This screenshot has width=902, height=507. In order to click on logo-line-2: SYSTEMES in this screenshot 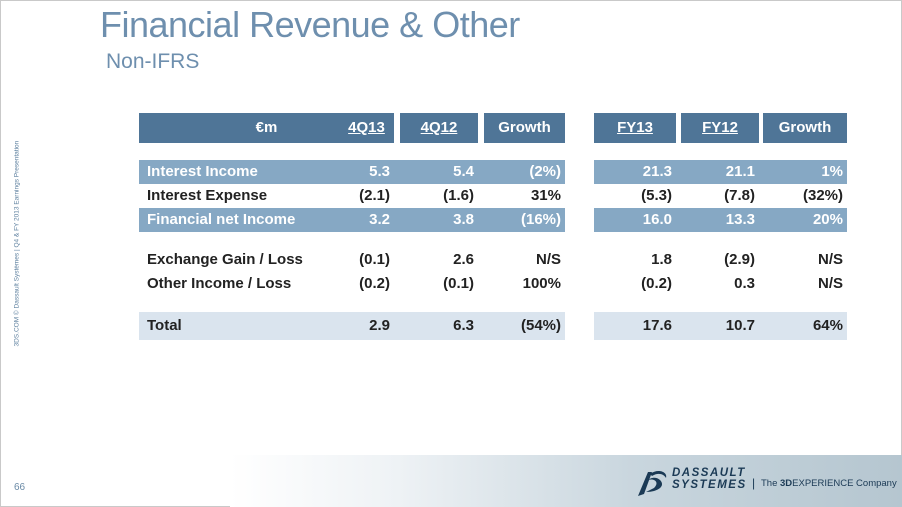, I will do `click(709, 485)`.